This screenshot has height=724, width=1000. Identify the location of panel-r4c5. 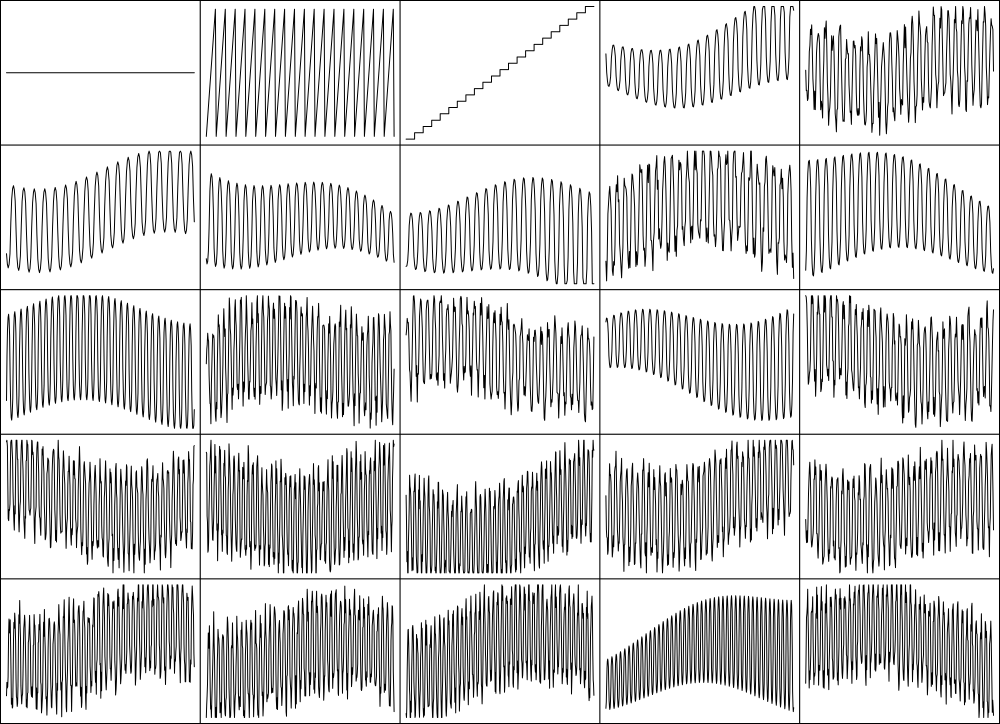
(899, 506).